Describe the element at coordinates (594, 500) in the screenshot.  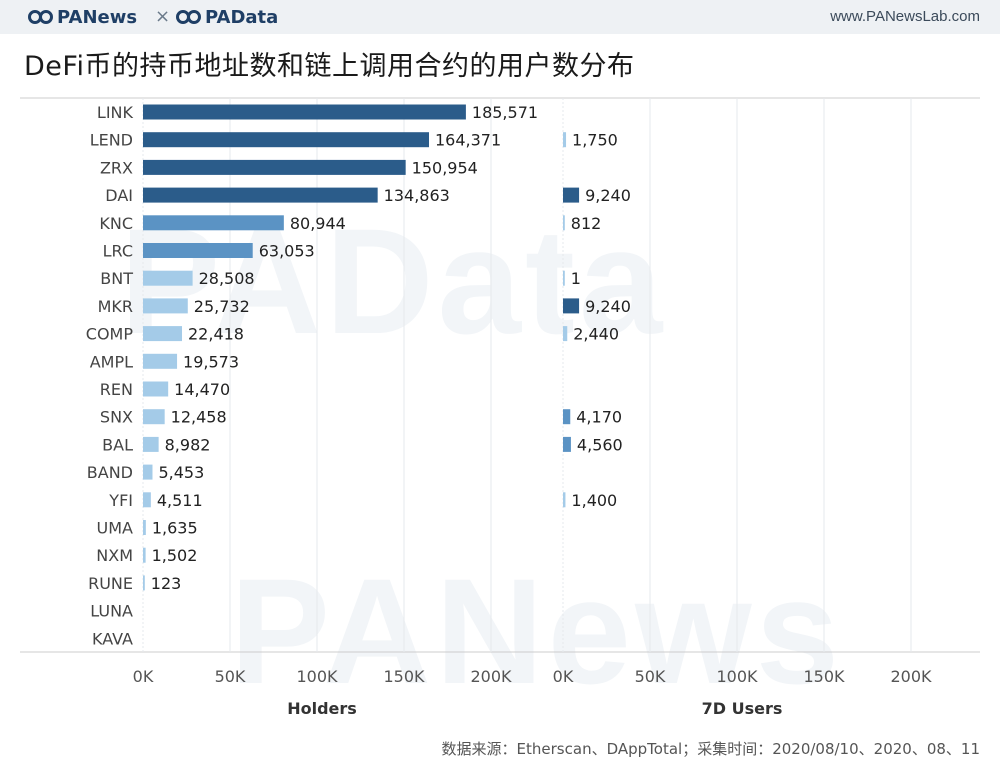
I see `users-value-label-yfi: 1,400` at that location.